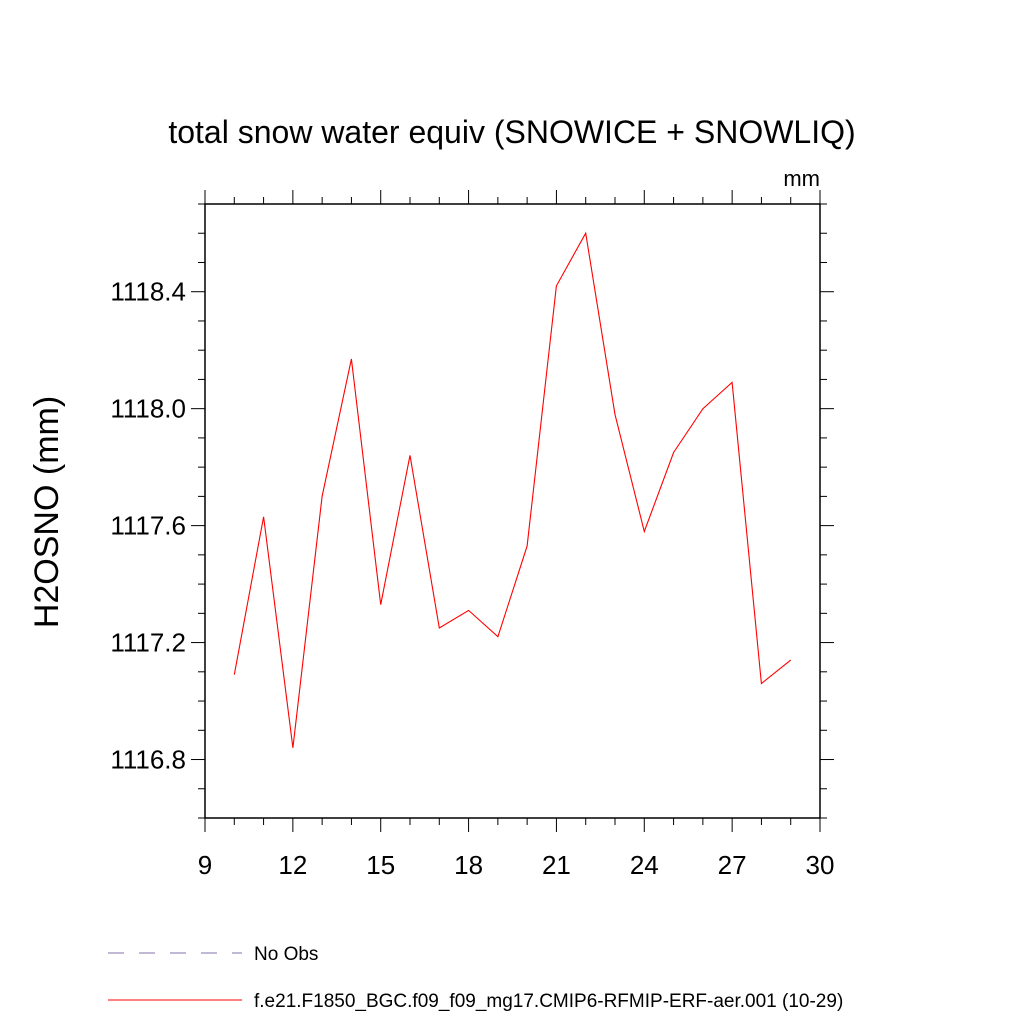  What do you see at coordinates (644, 865) in the screenshot?
I see `x-tick-label: 24` at bounding box center [644, 865].